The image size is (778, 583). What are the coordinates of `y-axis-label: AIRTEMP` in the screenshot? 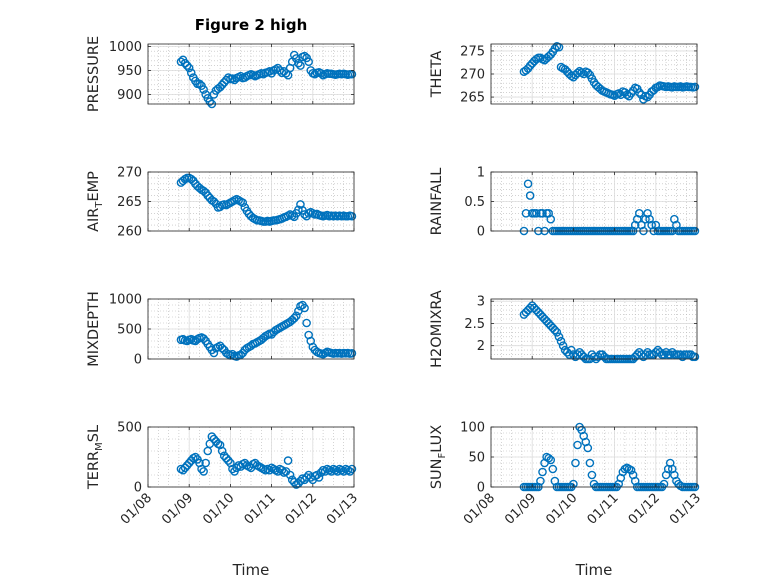 It's located at (95, 201).